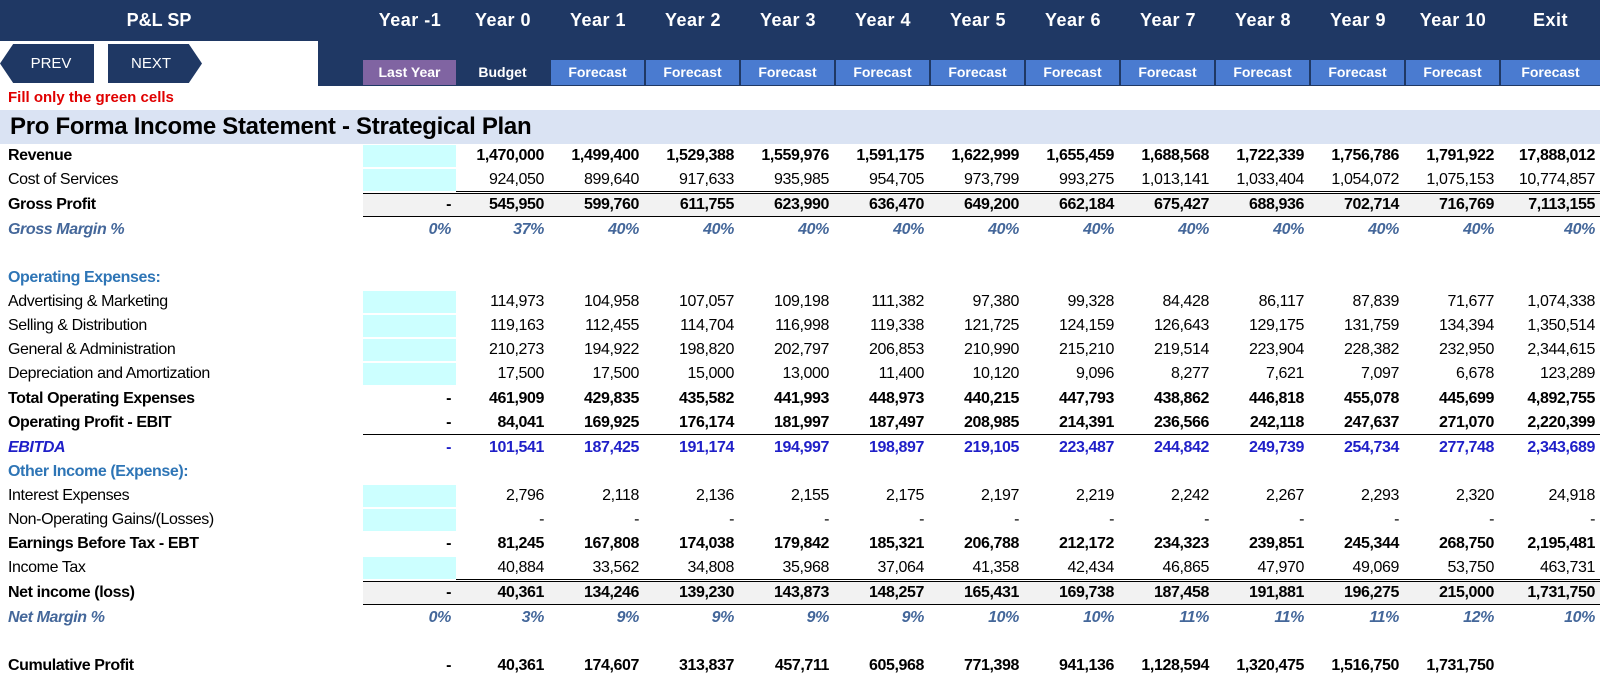 The width and height of the screenshot is (1600, 694). Describe the element at coordinates (802, 325) in the screenshot. I see `value-cell: 116,998` at that location.